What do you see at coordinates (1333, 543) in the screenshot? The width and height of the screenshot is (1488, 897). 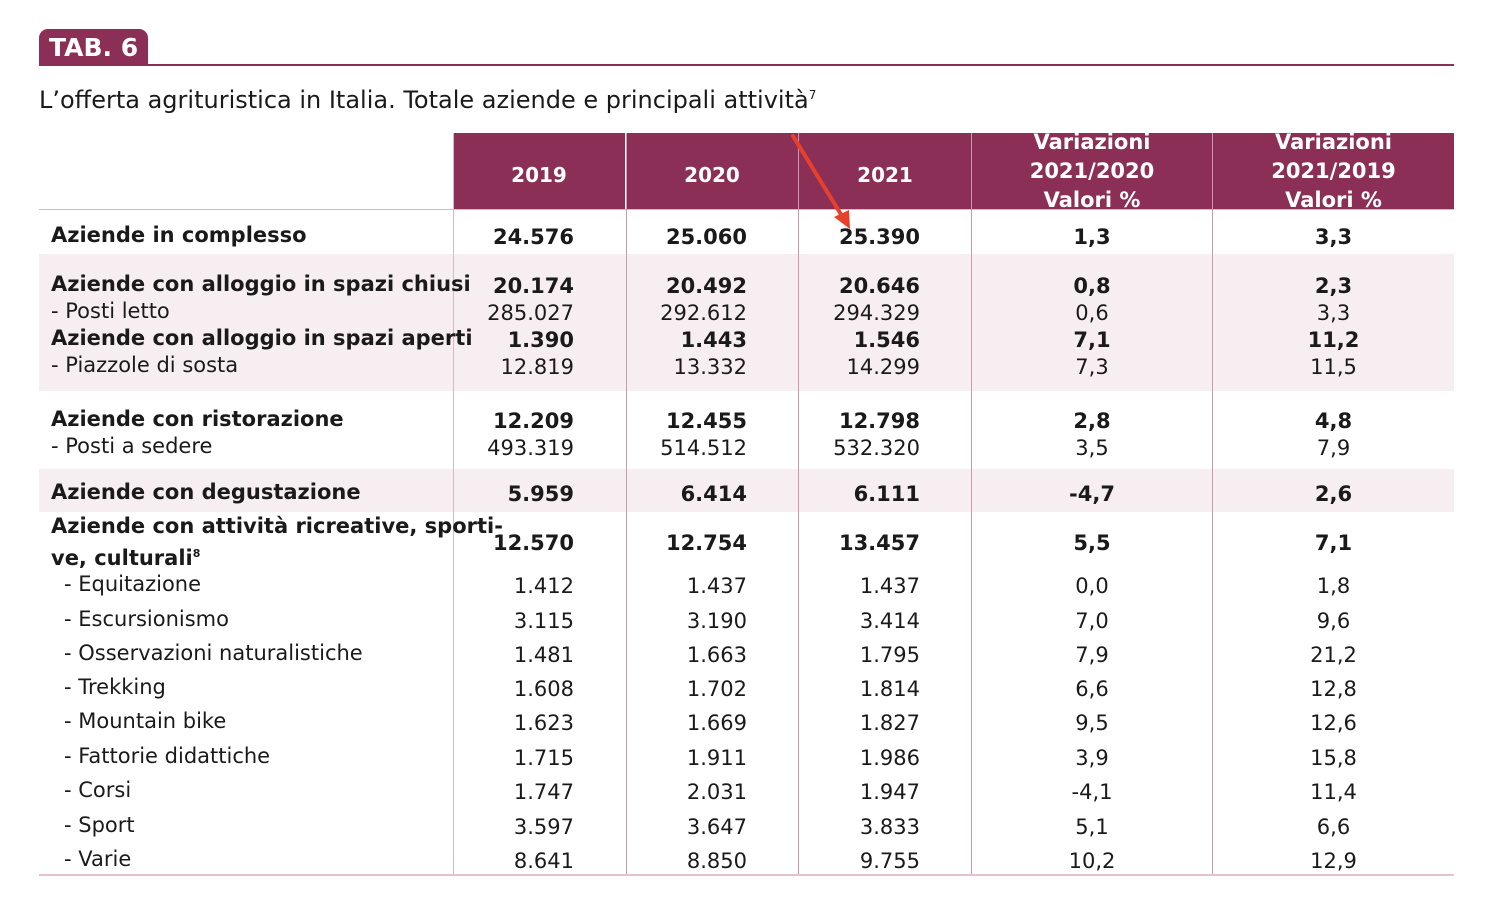 I see `cell-var-2019: 7,1` at bounding box center [1333, 543].